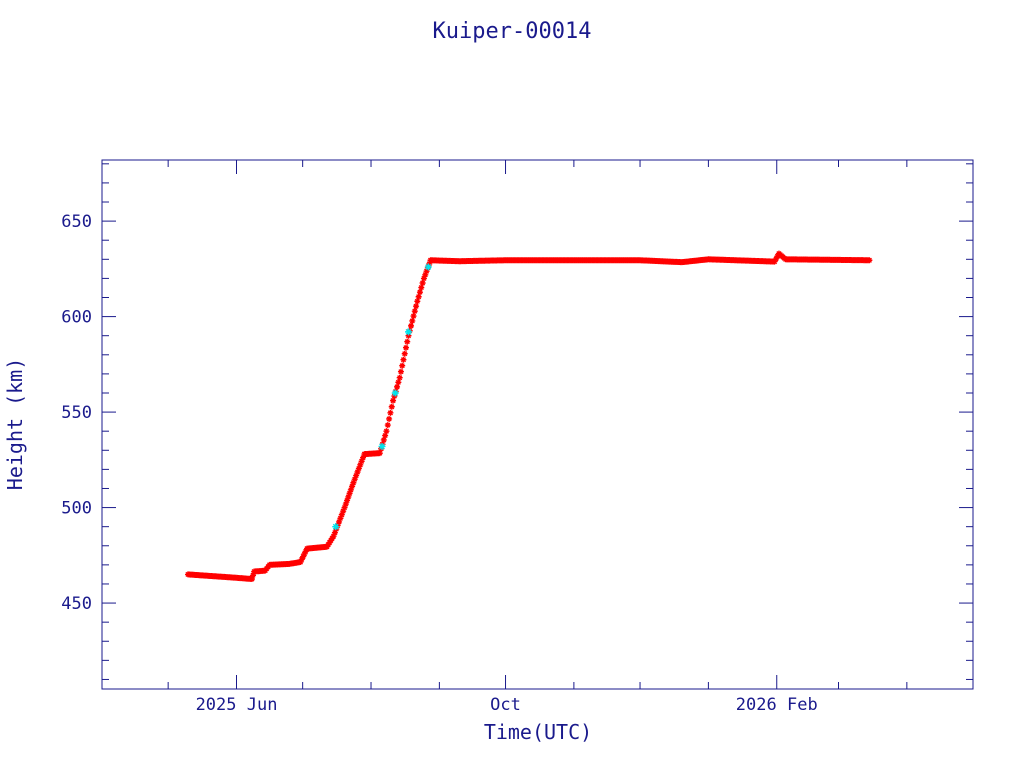 This screenshot has width=1024, height=768. Describe the element at coordinates (512, 31) in the screenshot. I see `chart-title: Kuiper-00014` at that location.